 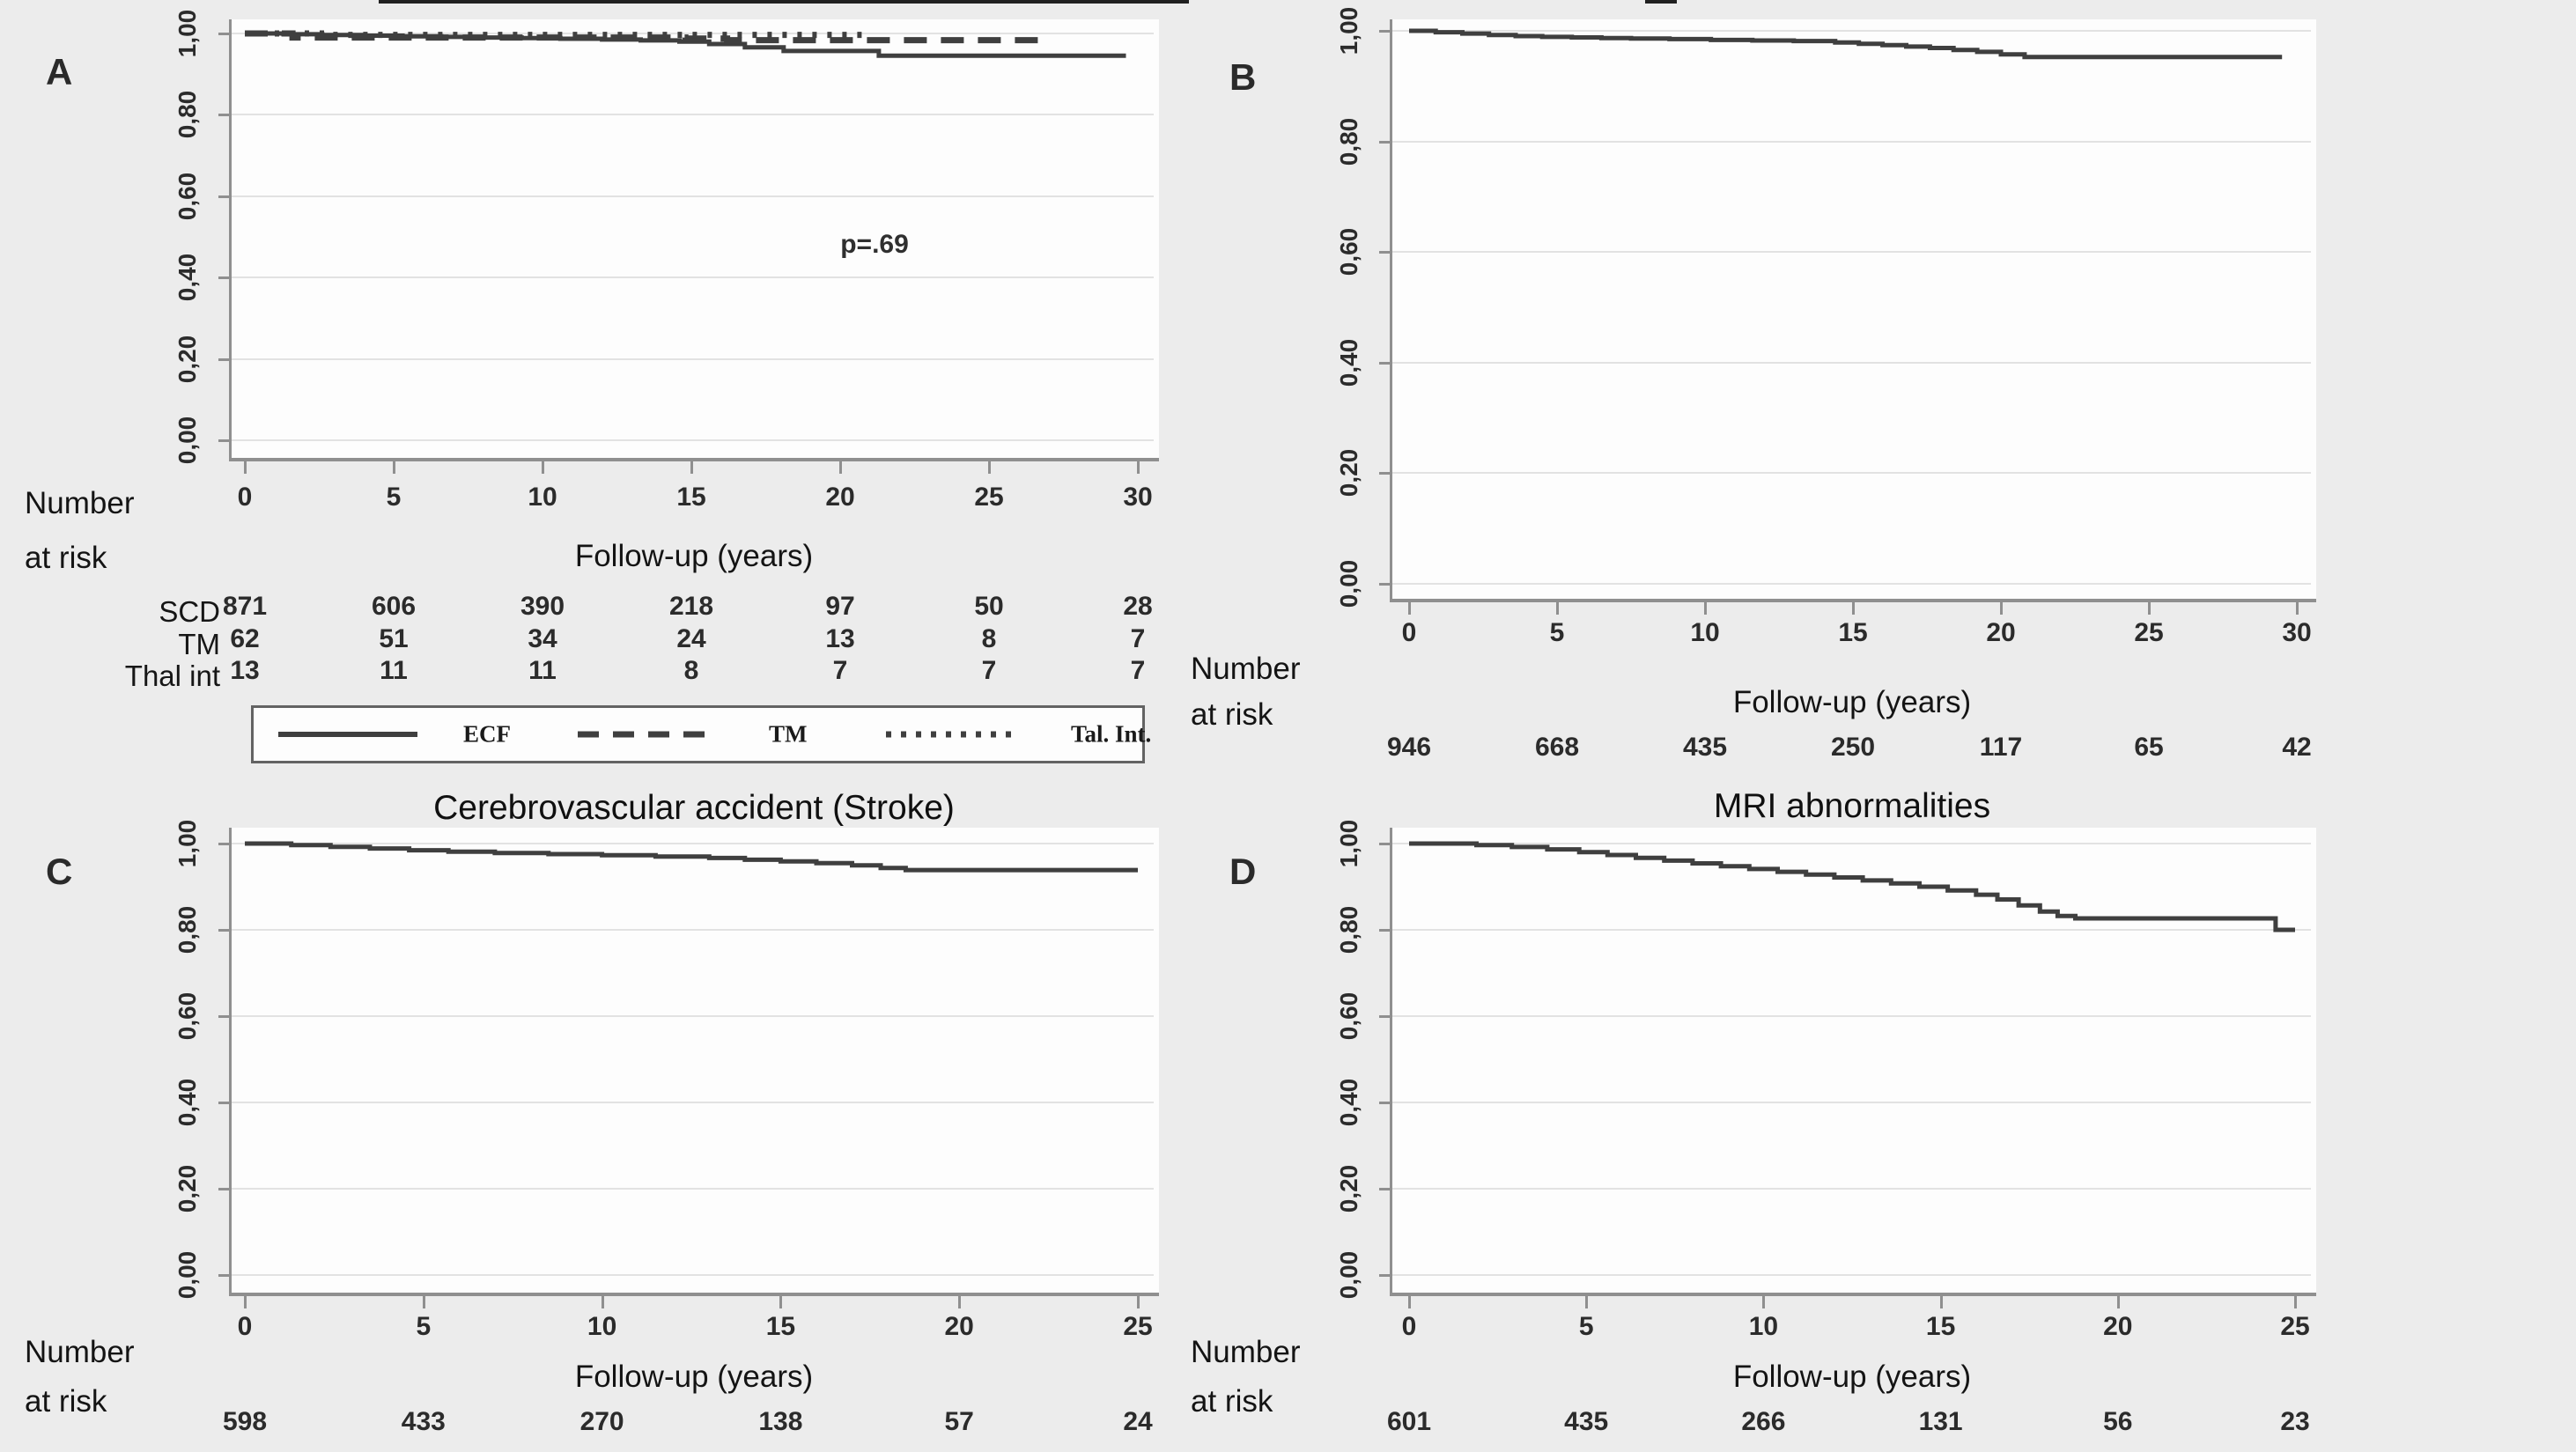 What do you see at coordinates (1705, 747) in the screenshot?
I see `risk-value: 435` at bounding box center [1705, 747].